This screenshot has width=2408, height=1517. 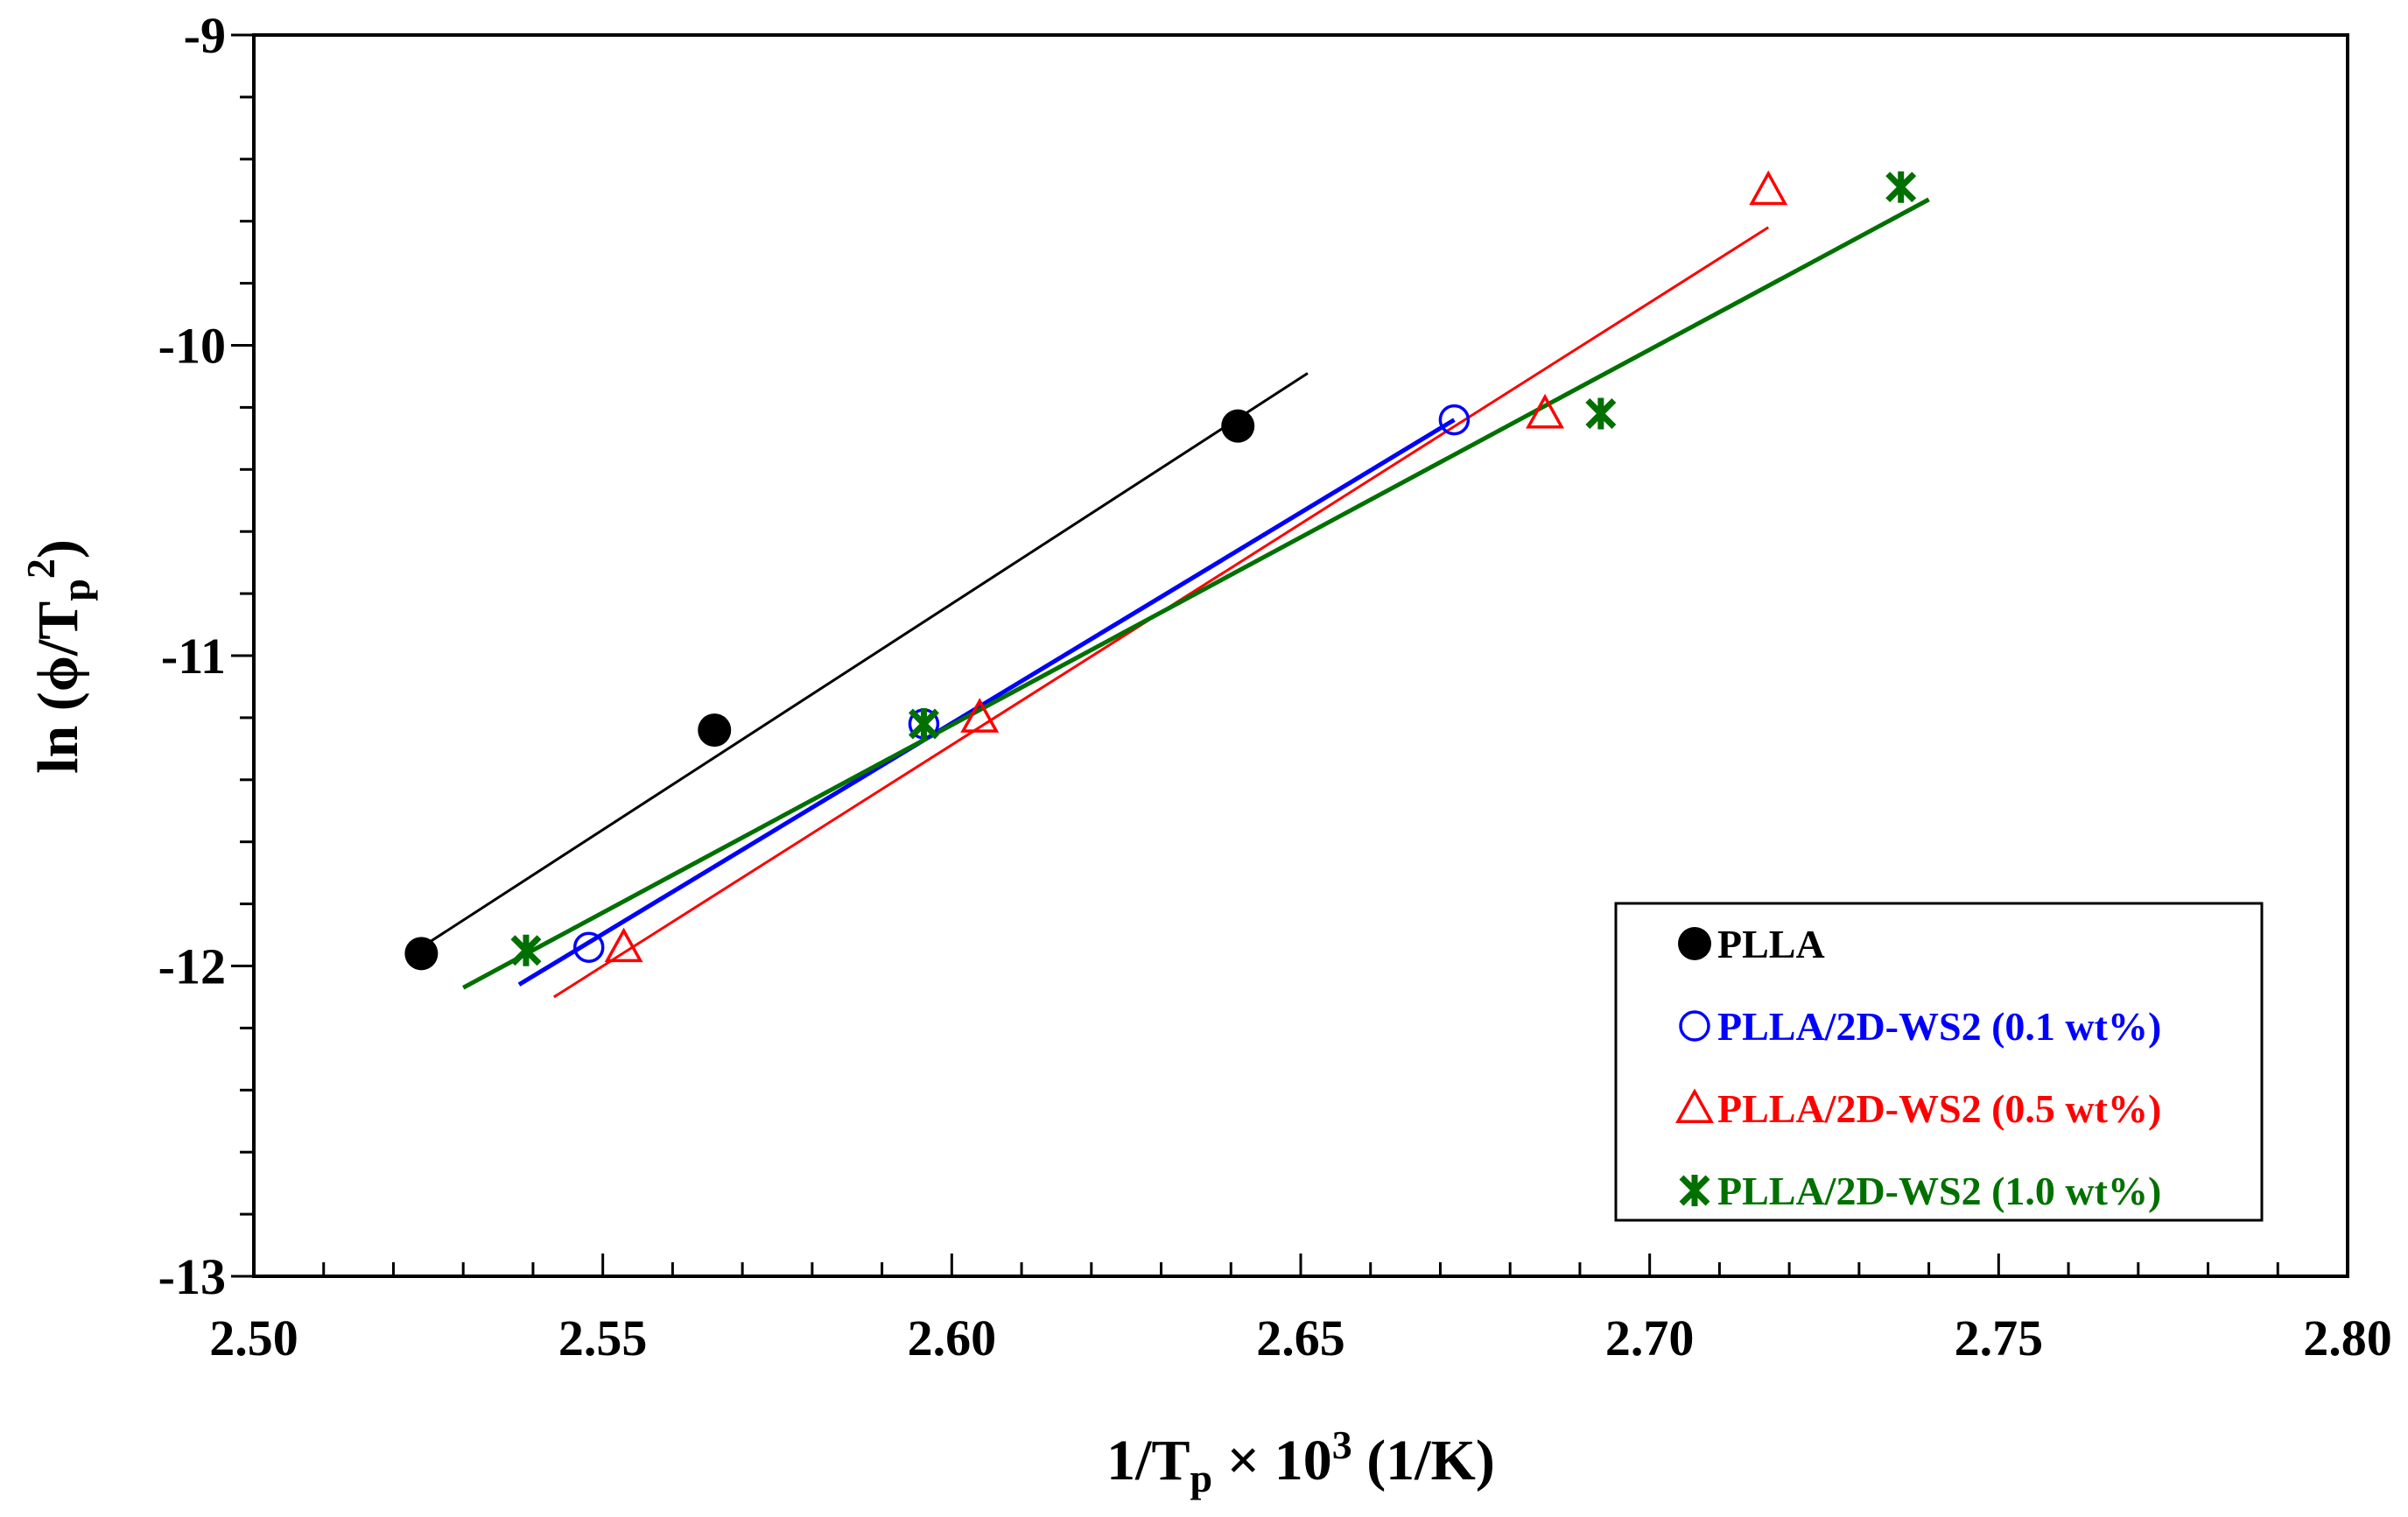 I want to click on x-tick-label: 2.55, so click(x=603, y=1338).